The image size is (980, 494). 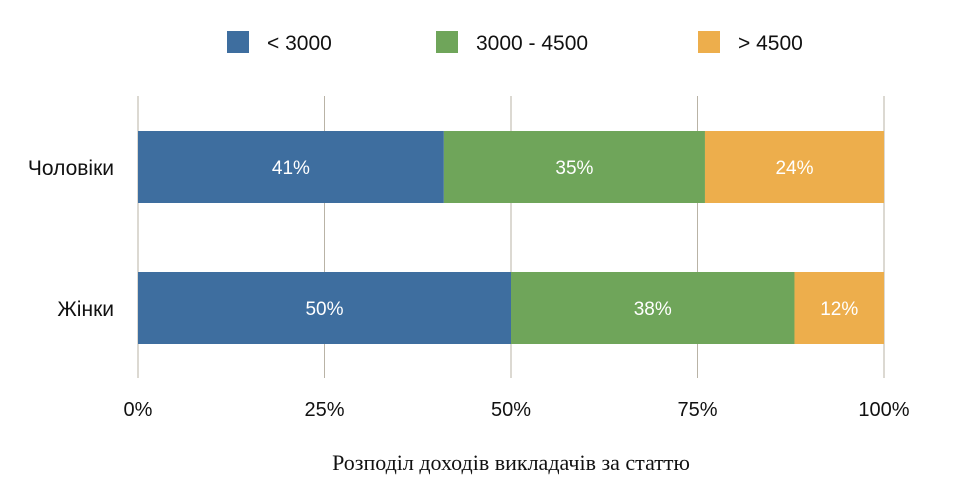 I want to click on bar-value-label-1-1: 38%, so click(x=653, y=309).